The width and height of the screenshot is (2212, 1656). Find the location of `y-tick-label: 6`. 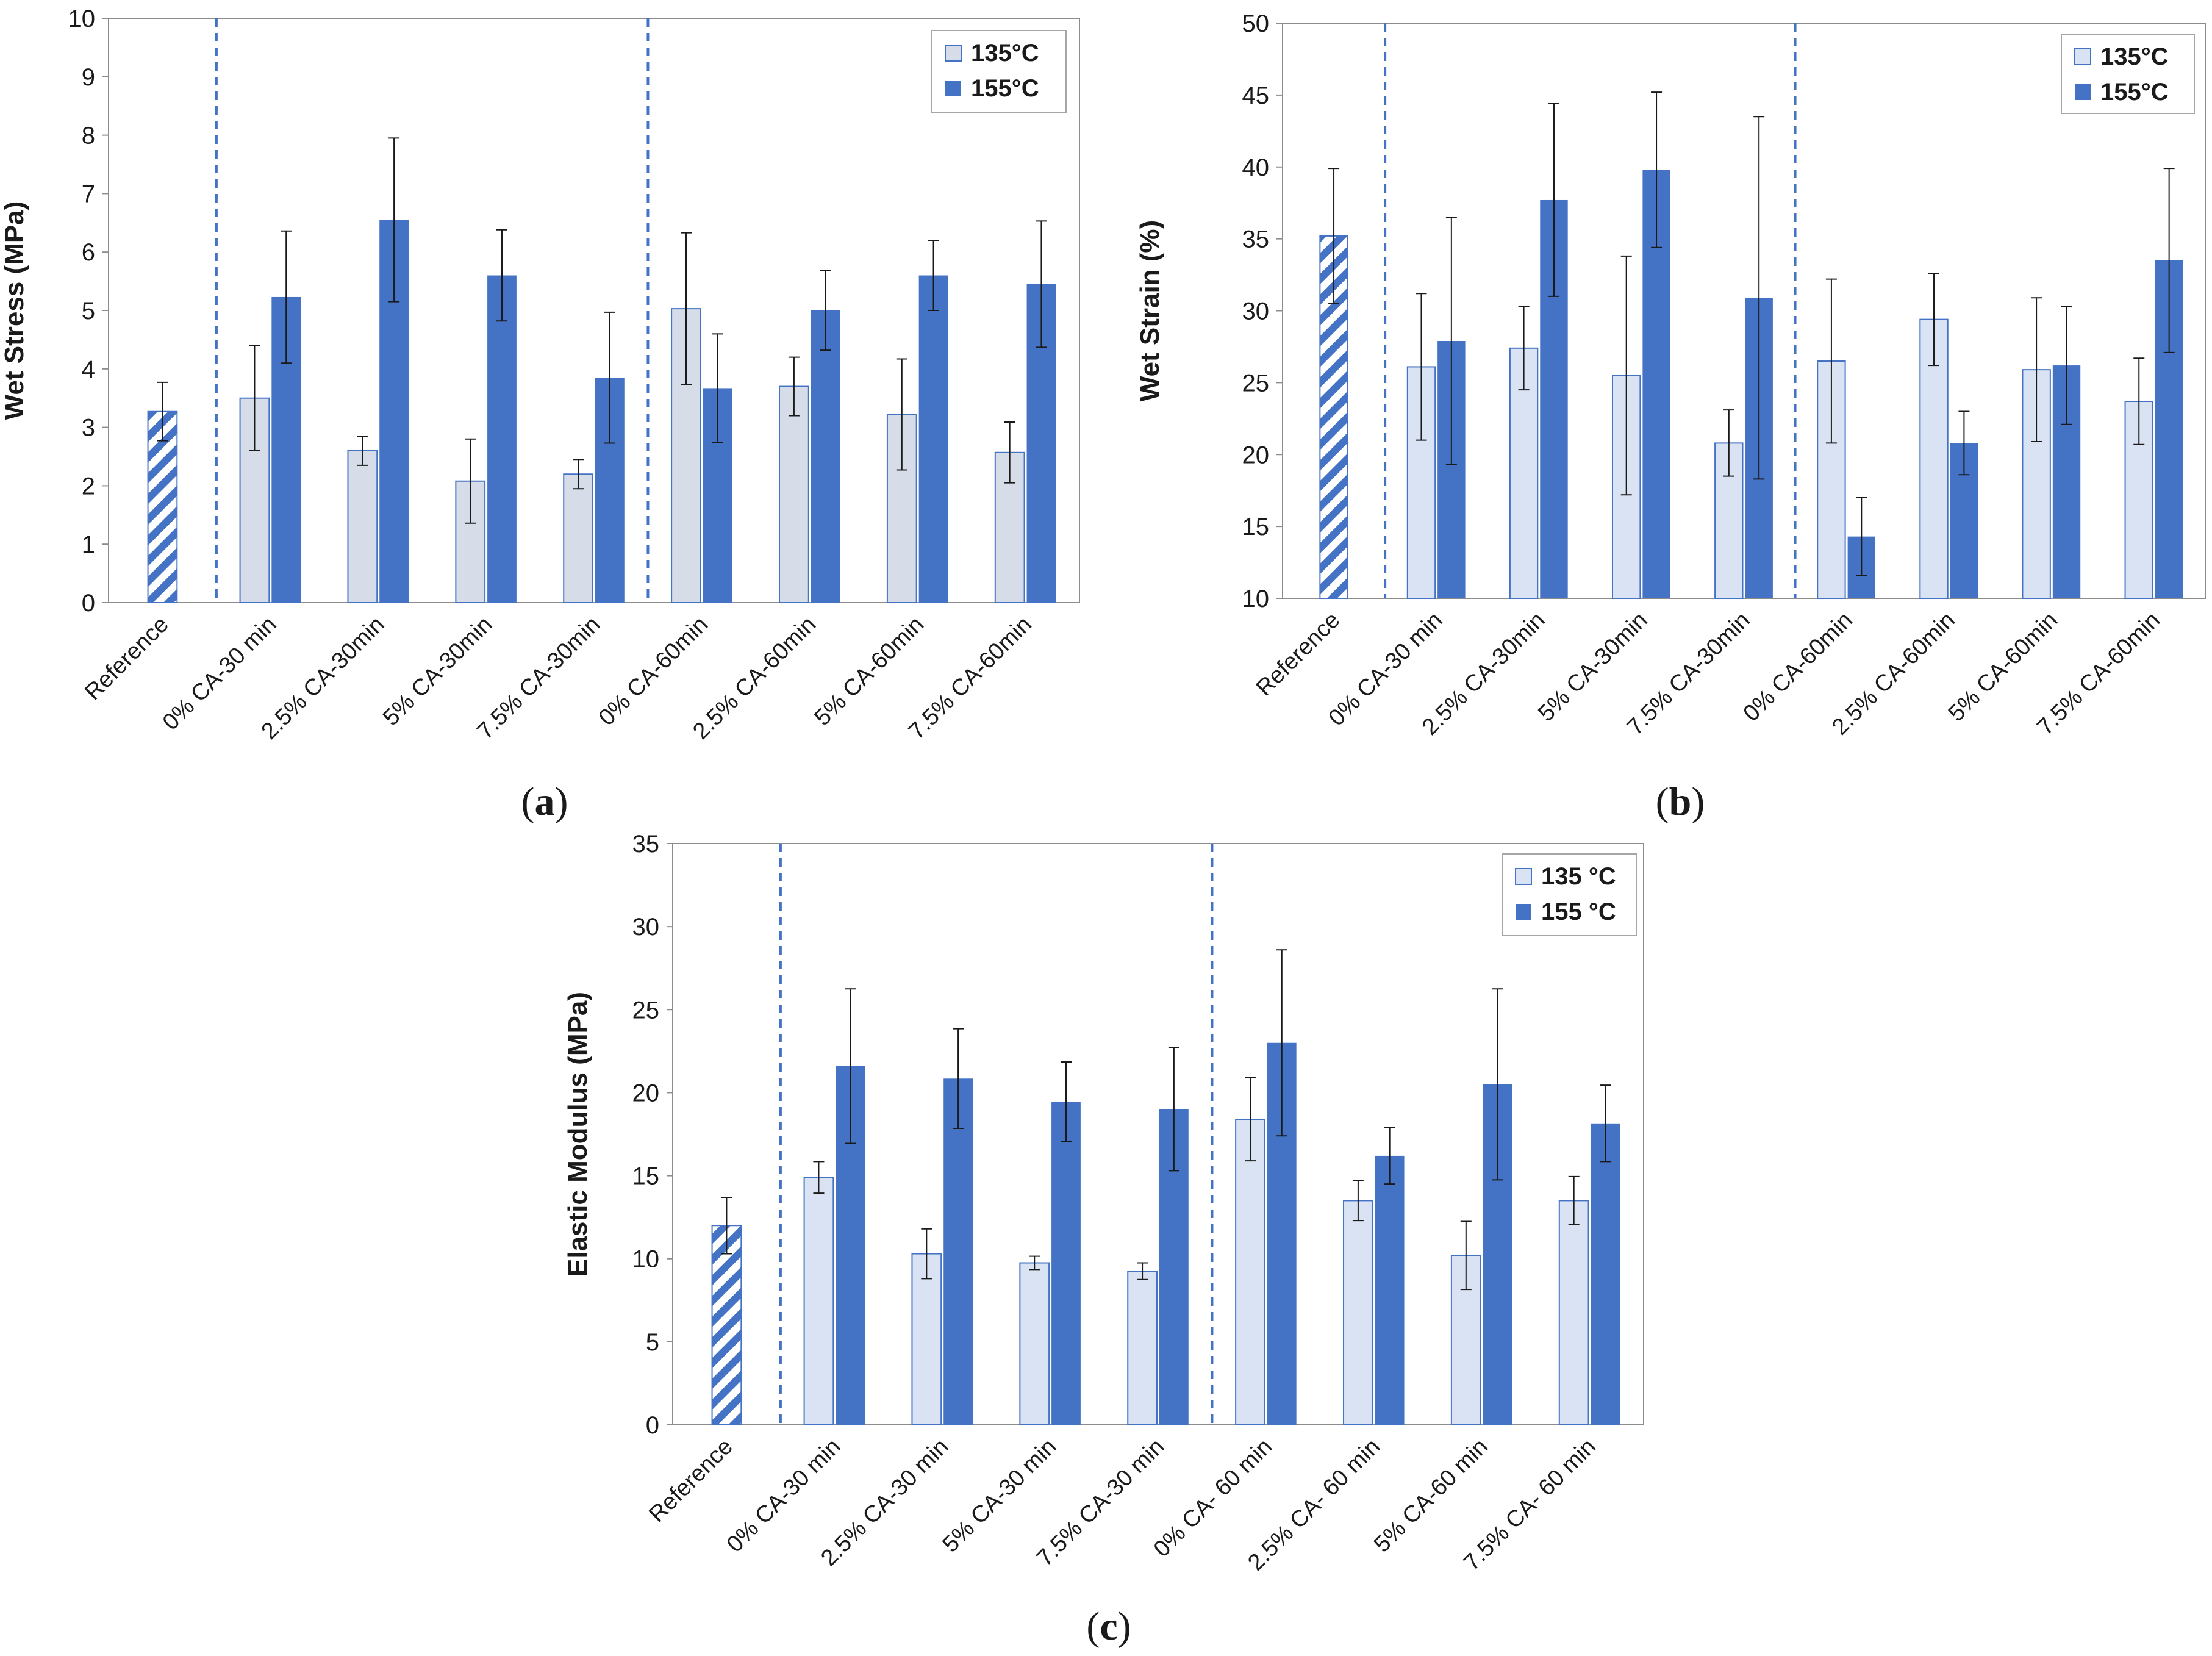

y-tick-label: 6 is located at coordinates (88, 252).